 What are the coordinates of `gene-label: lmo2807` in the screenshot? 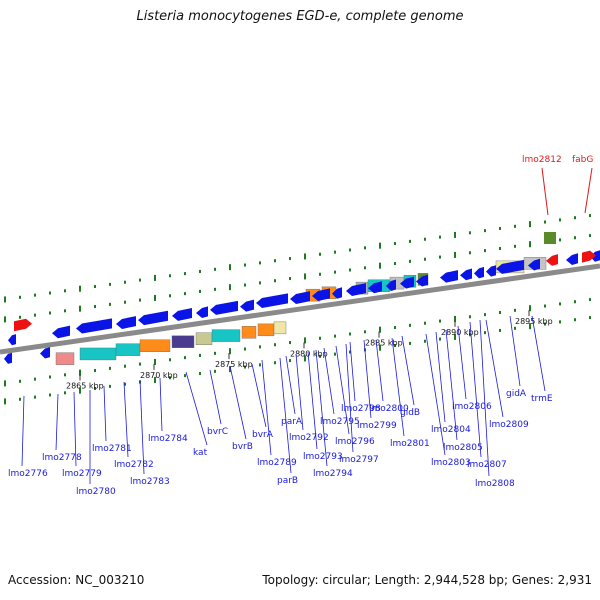 It's located at (487, 465).